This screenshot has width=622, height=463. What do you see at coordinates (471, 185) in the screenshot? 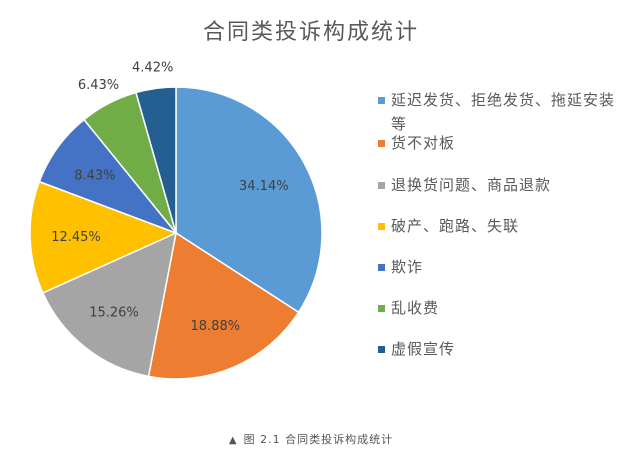
I see `legend-label: 退换货问题、商品退款` at bounding box center [471, 185].